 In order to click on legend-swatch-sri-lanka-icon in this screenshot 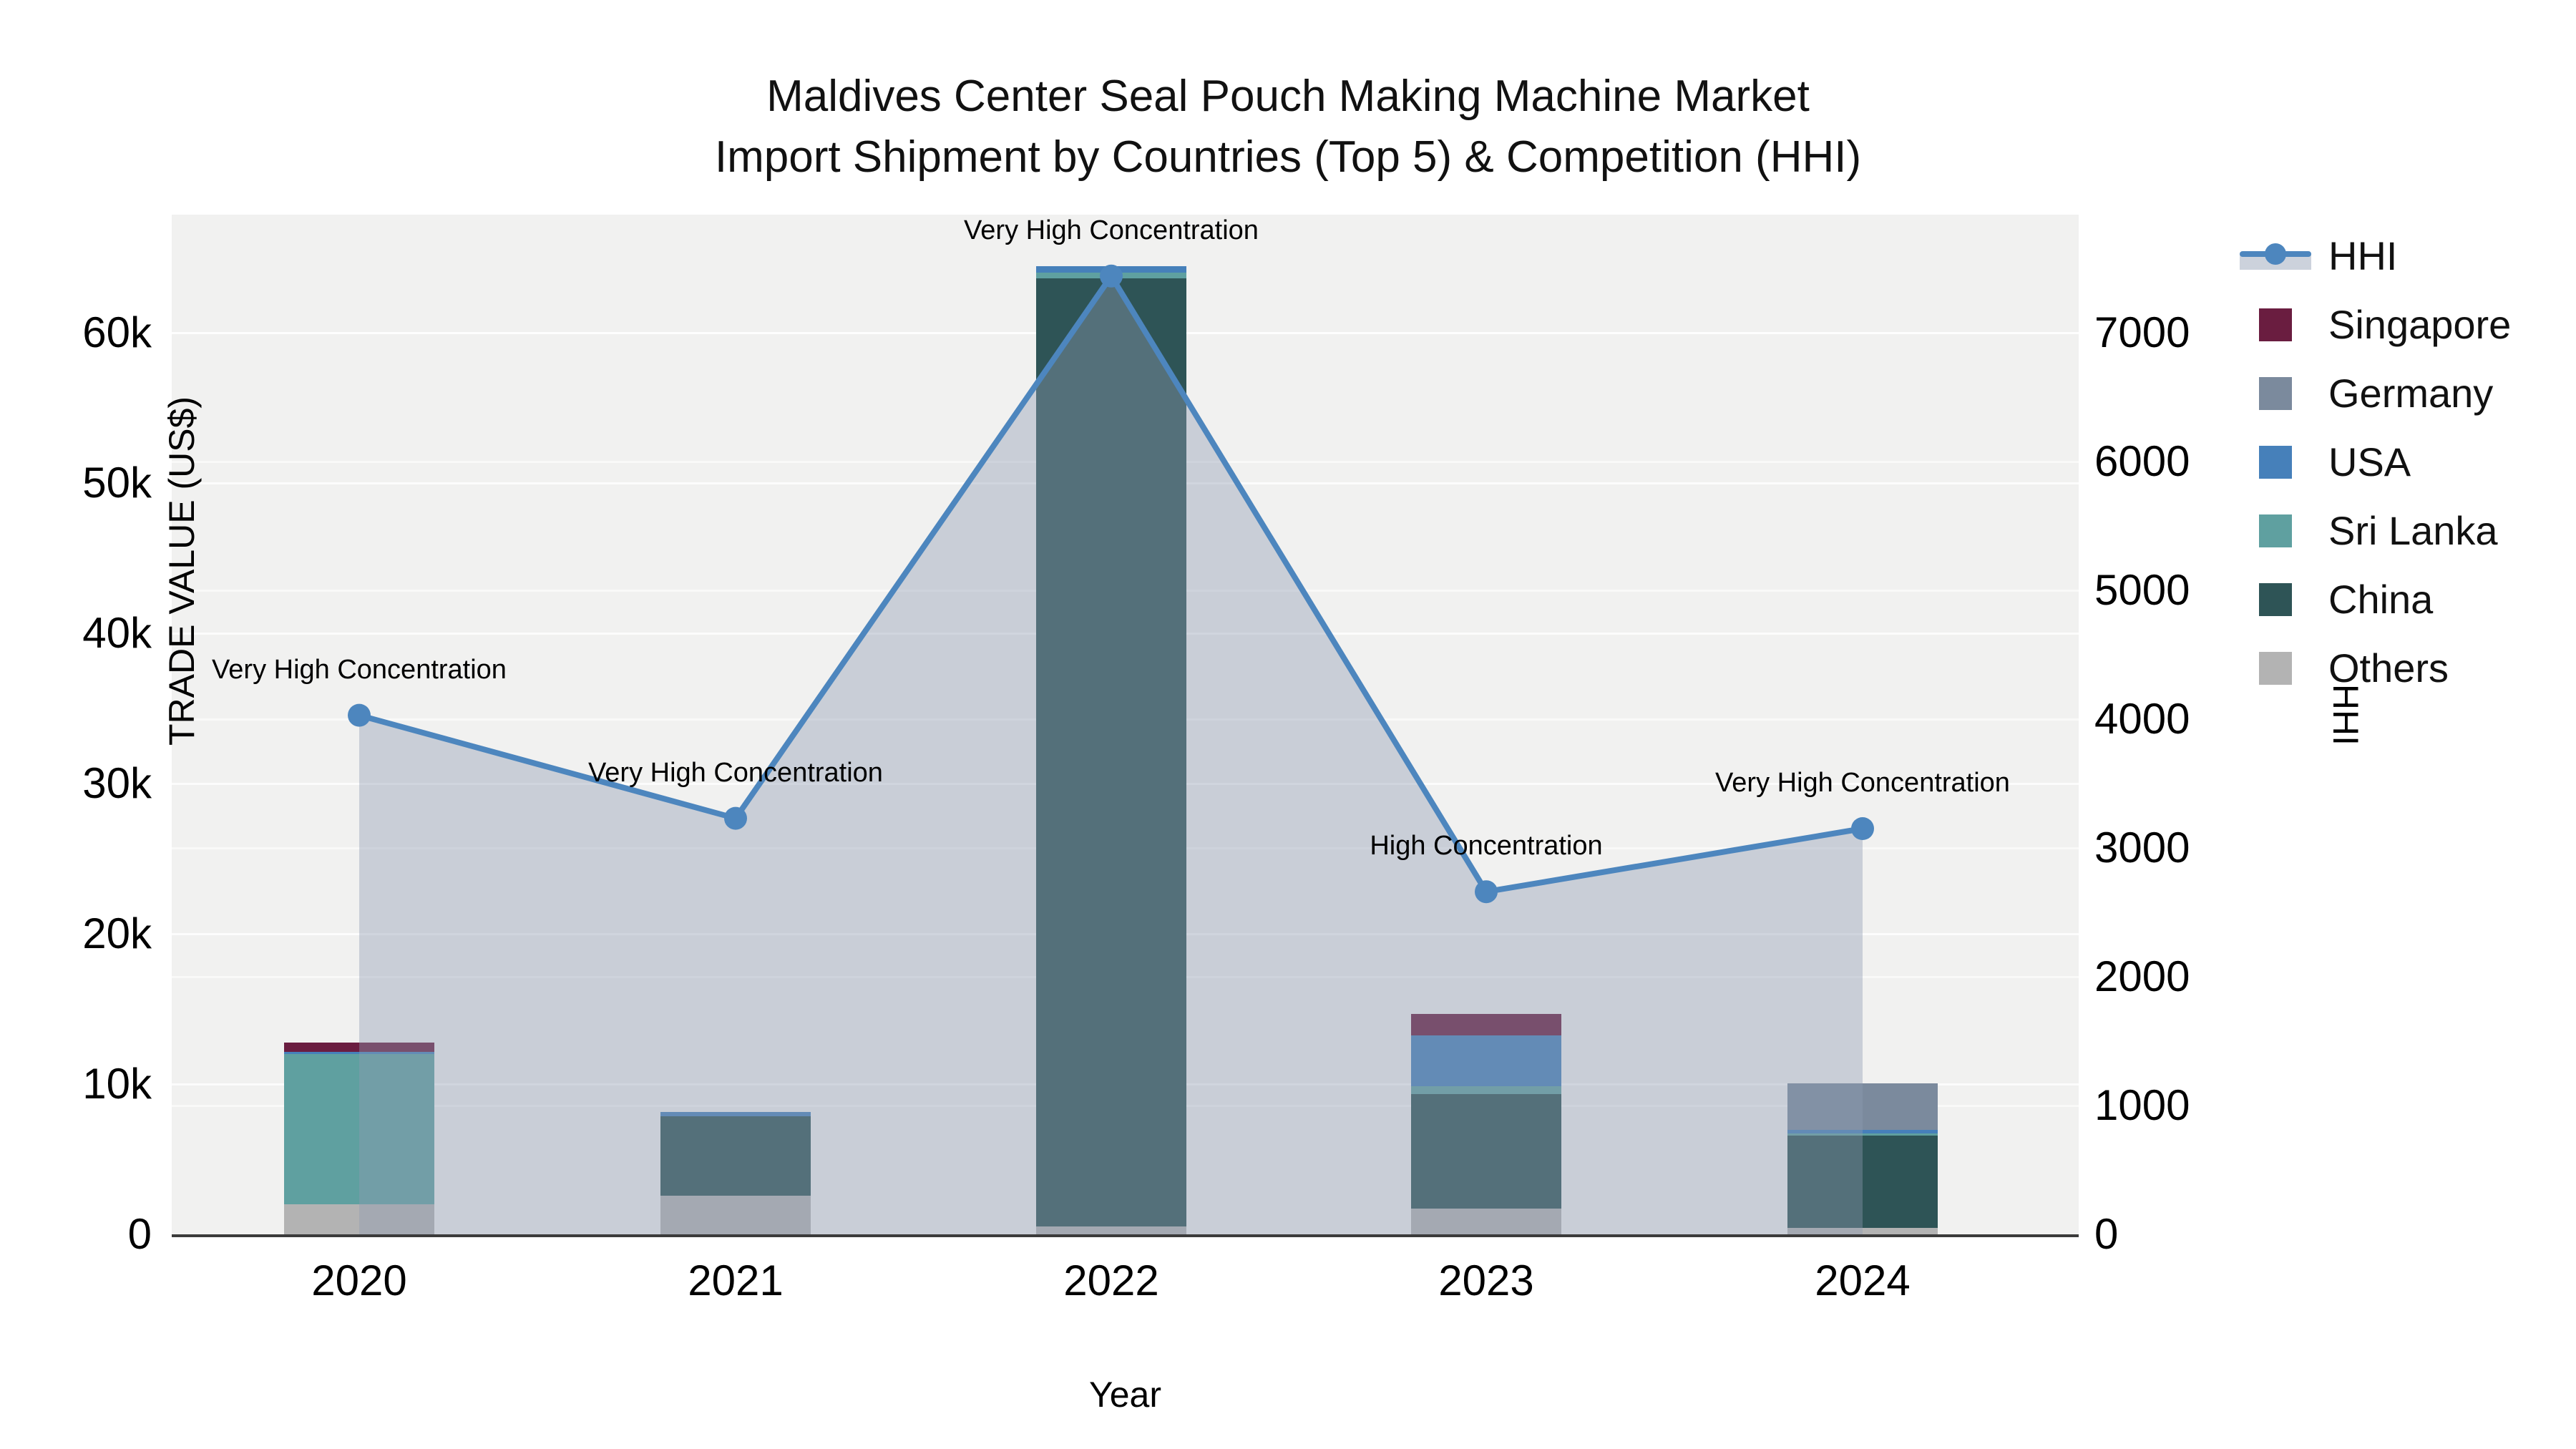, I will do `click(2275, 530)`.